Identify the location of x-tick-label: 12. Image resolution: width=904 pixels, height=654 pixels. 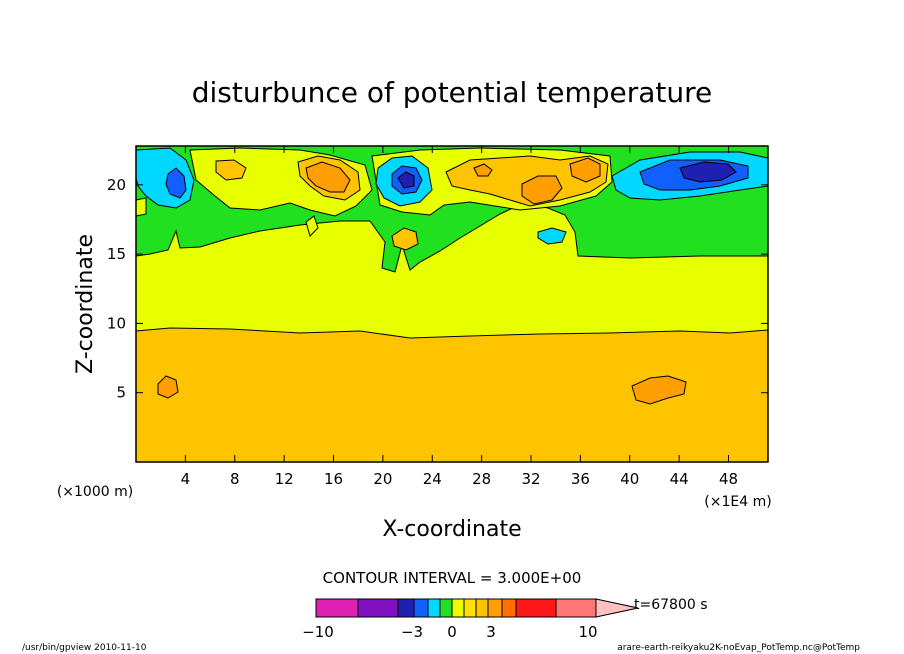
(284, 479).